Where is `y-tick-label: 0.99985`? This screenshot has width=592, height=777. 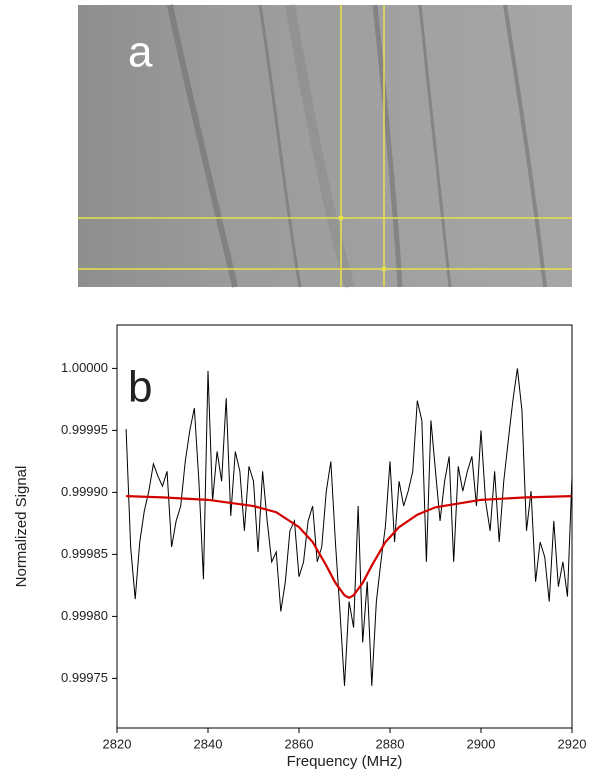 y-tick-label: 0.99985 is located at coordinates (84, 553).